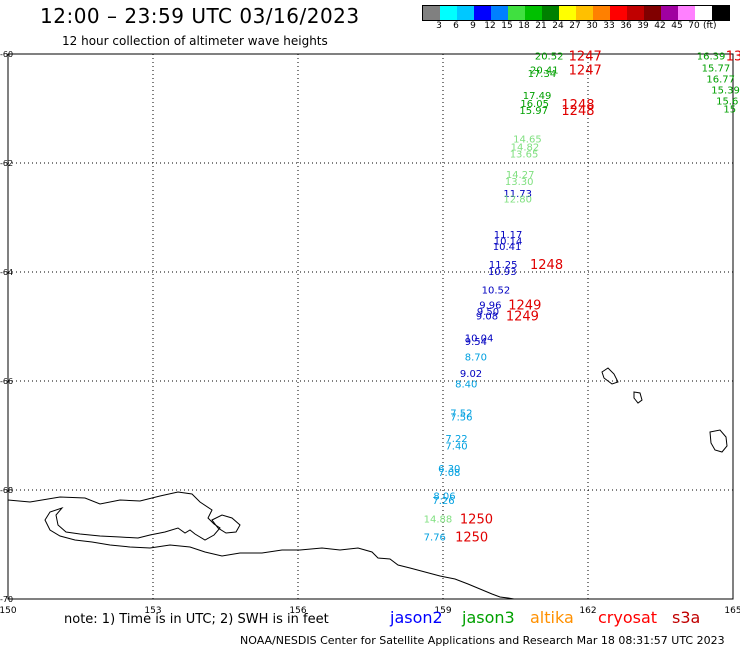 This screenshot has height=650, width=740. Describe the element at coordinates (729, 110) in the screenshot. I see `wave-height-label: 15` at that location.